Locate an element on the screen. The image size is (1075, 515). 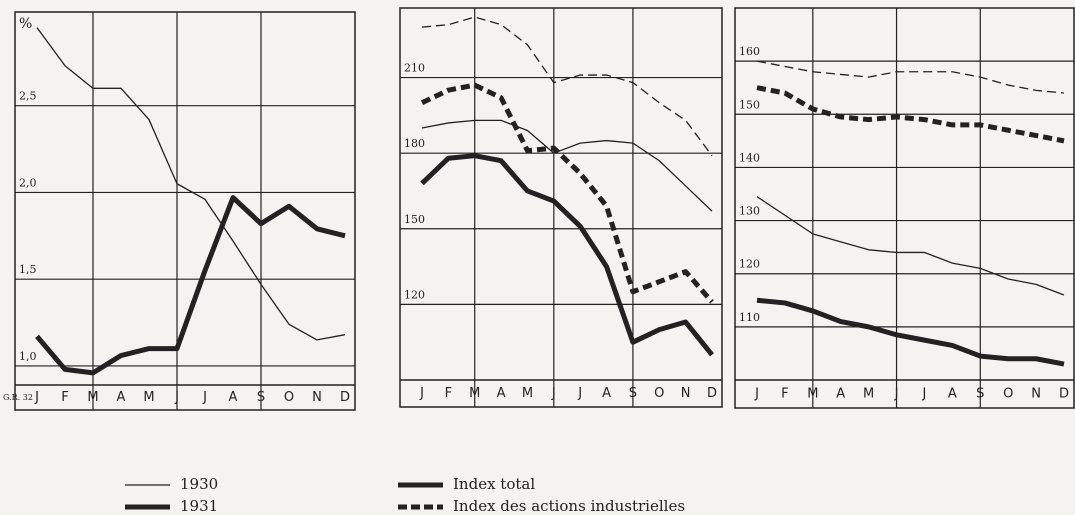
y-tick-label: 210 is located at coordinates (414, 68).